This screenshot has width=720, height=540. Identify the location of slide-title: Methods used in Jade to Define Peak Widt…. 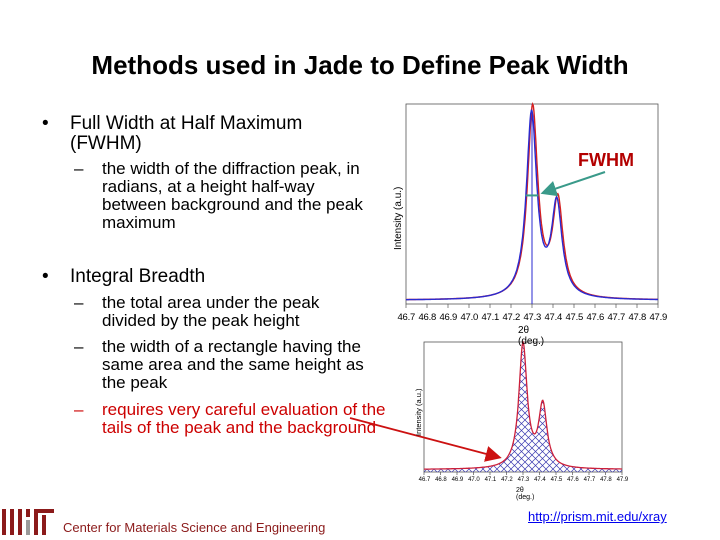
(360, 65).